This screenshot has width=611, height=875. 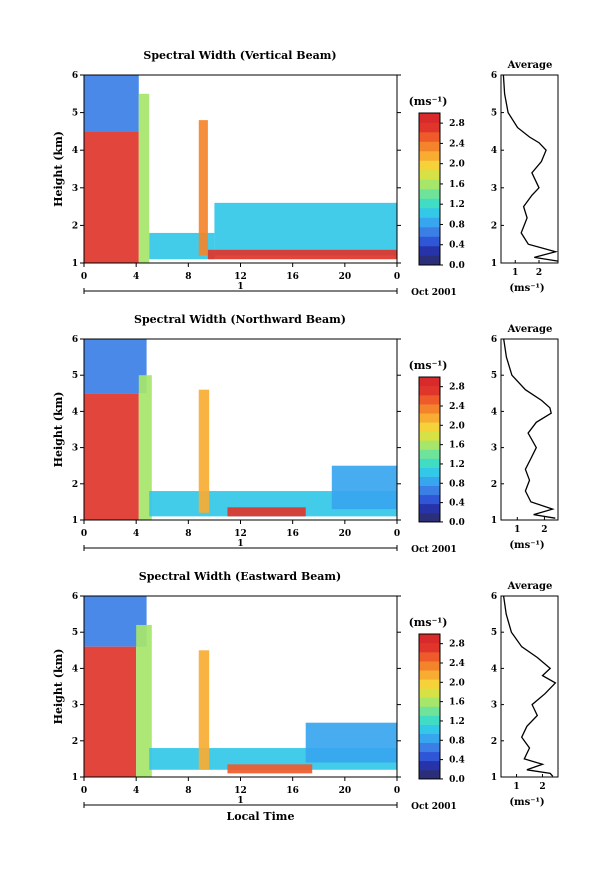 What do you see at coordinates (529, 428) in the screenshot?
I see `average-profile-line` at bounding box center [529, 428].